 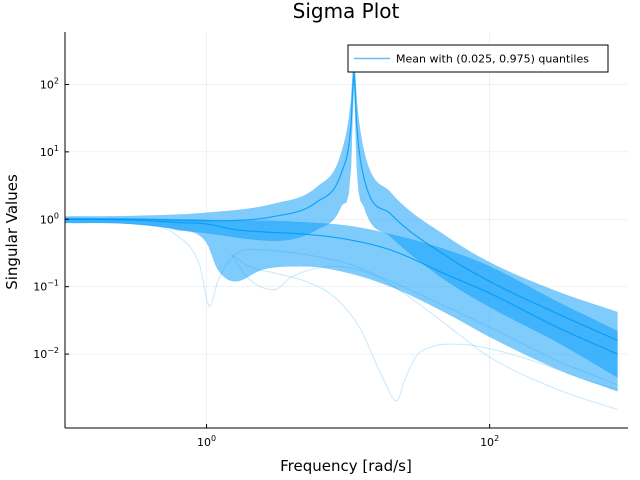 What do you see at coordinates (49, 151) in the screenshot?
I see `y-tick-label: 10¹` at bounding box center [49, 151].